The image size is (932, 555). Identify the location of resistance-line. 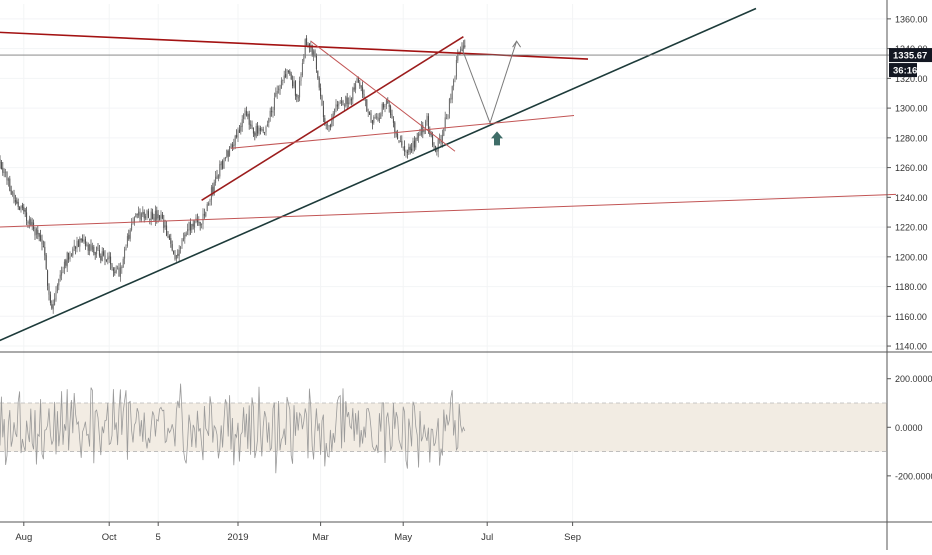
(294, 45).